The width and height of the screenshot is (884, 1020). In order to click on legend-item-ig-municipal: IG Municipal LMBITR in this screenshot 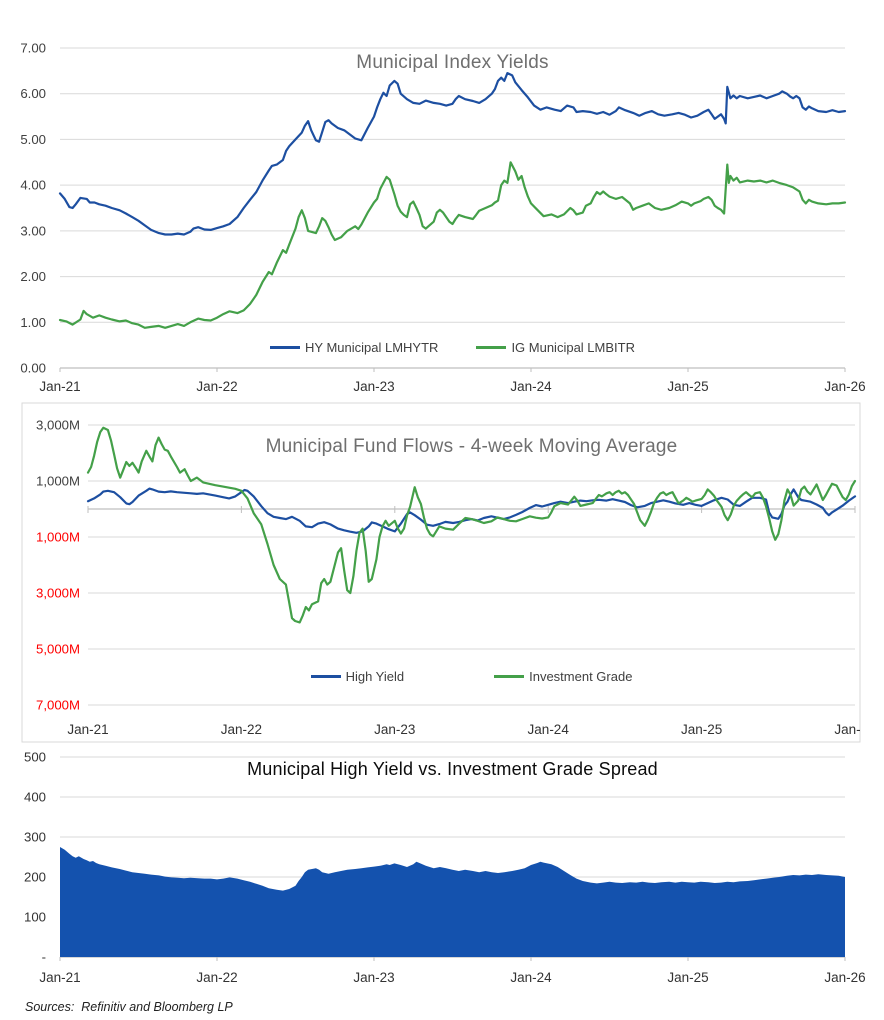, I will do `click(555, 347)`.